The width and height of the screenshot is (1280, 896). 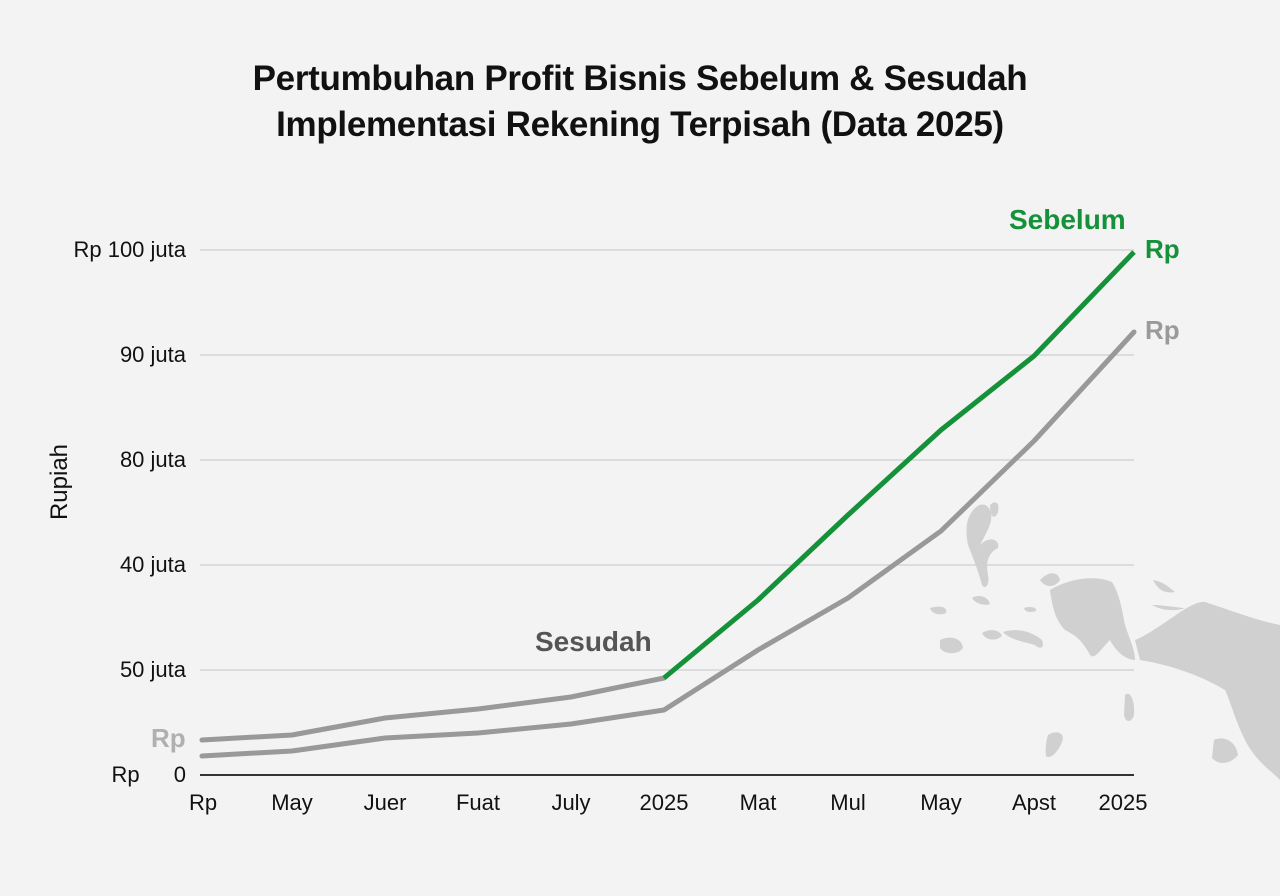 What do you see at coordinates (152, 354) in the screenshot?
I see `y-tick-label: 90 juta` at bounding box center [152, 354].